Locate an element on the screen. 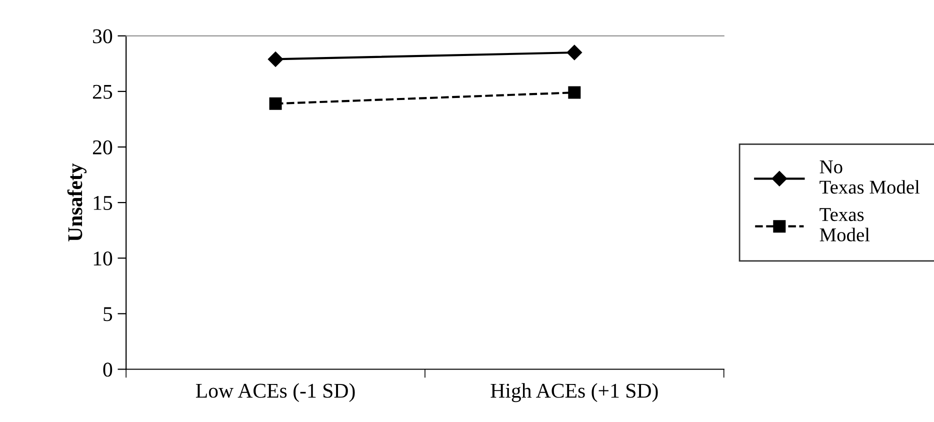 This screenshot has height=422, width=934. y-tick-label: 5 is located at coordinates (108, 314).